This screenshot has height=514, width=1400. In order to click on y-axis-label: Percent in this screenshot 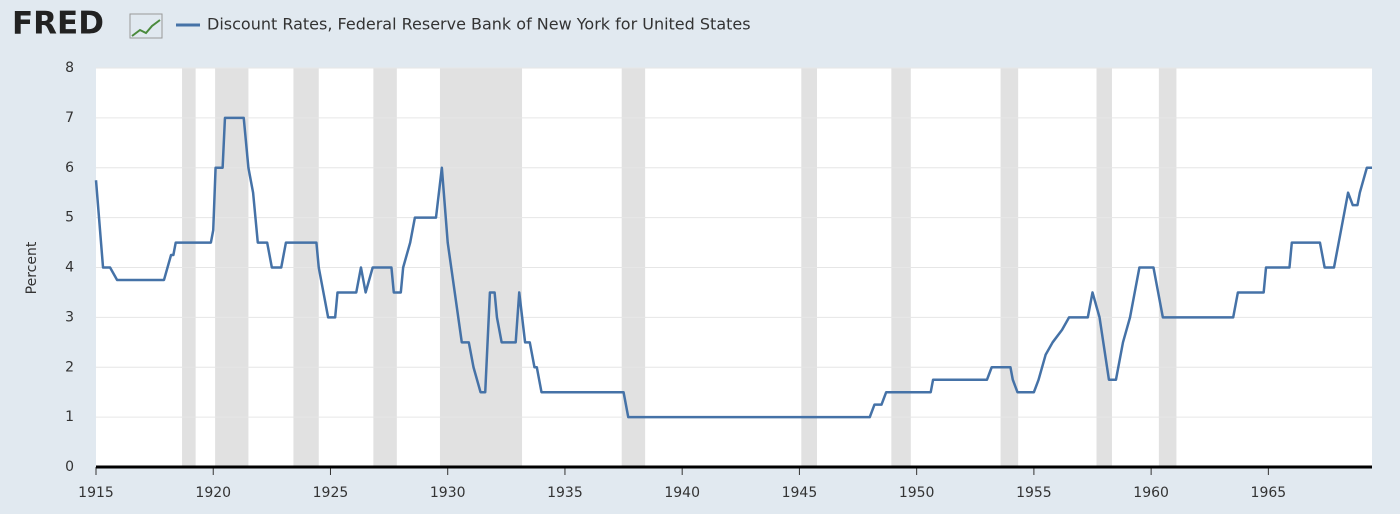, I will do `click(32, 267)`.